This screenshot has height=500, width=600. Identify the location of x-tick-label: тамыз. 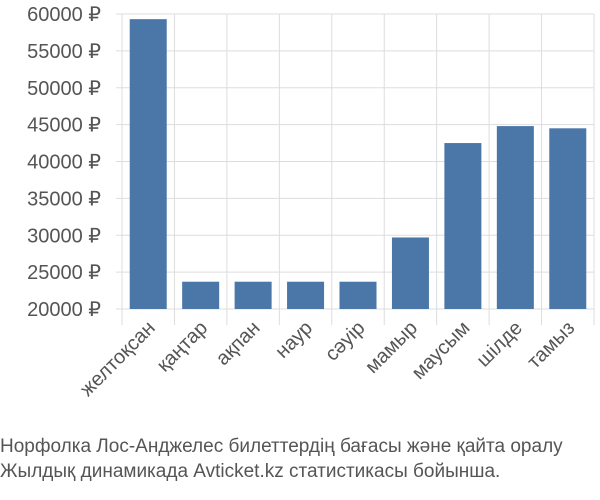
(551, 345).